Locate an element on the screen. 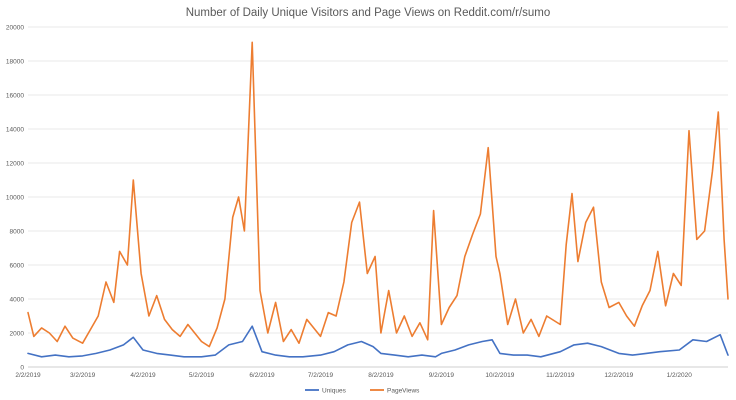  x-tick-label: 4/2/2019 is located at coordinates (143, 375).